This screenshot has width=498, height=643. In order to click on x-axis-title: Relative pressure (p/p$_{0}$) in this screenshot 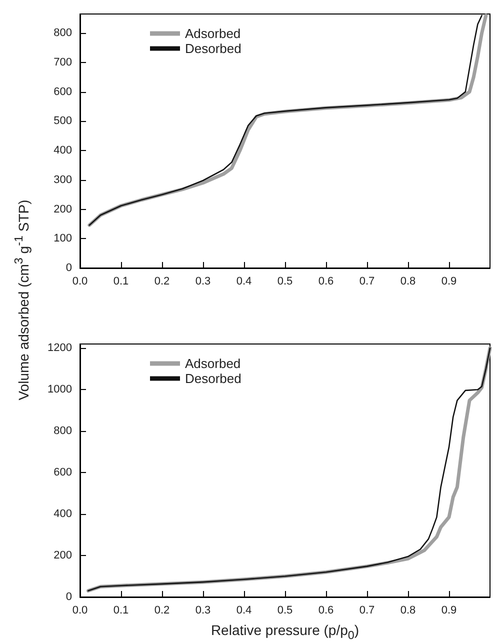, I will do `click(285, 632)`.